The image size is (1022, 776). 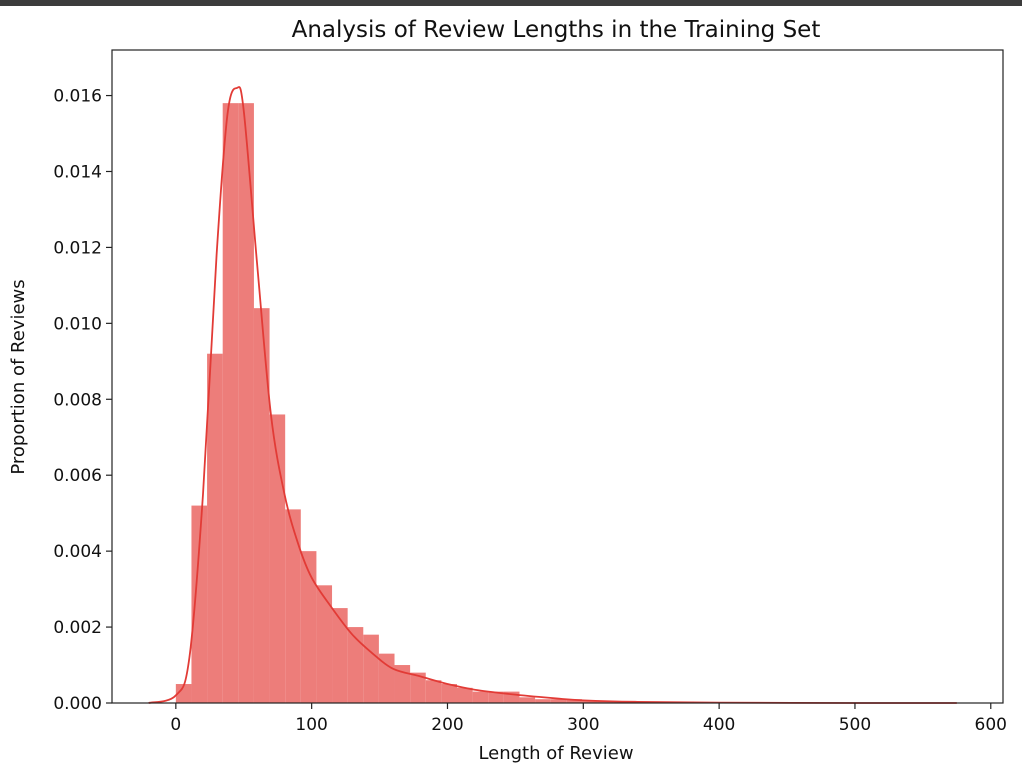 What do you see at coordinates (18, 376) in the screenshot?
I see `y-axis-label: Proportion of Reviews` at bounding box center [18, 376].